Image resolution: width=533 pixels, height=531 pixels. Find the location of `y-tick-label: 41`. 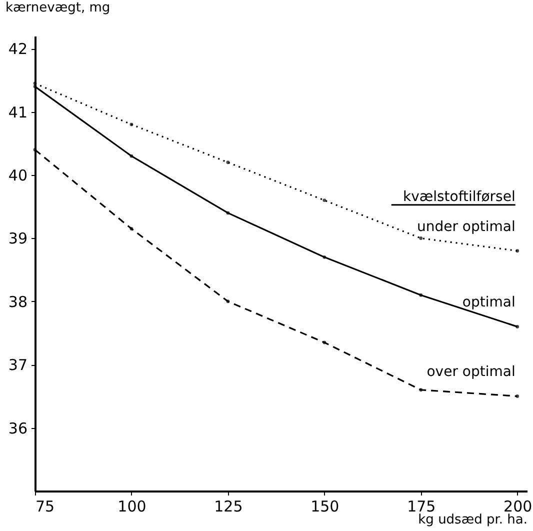

y-tick-label: 41 is located at coordinates (18, 112).